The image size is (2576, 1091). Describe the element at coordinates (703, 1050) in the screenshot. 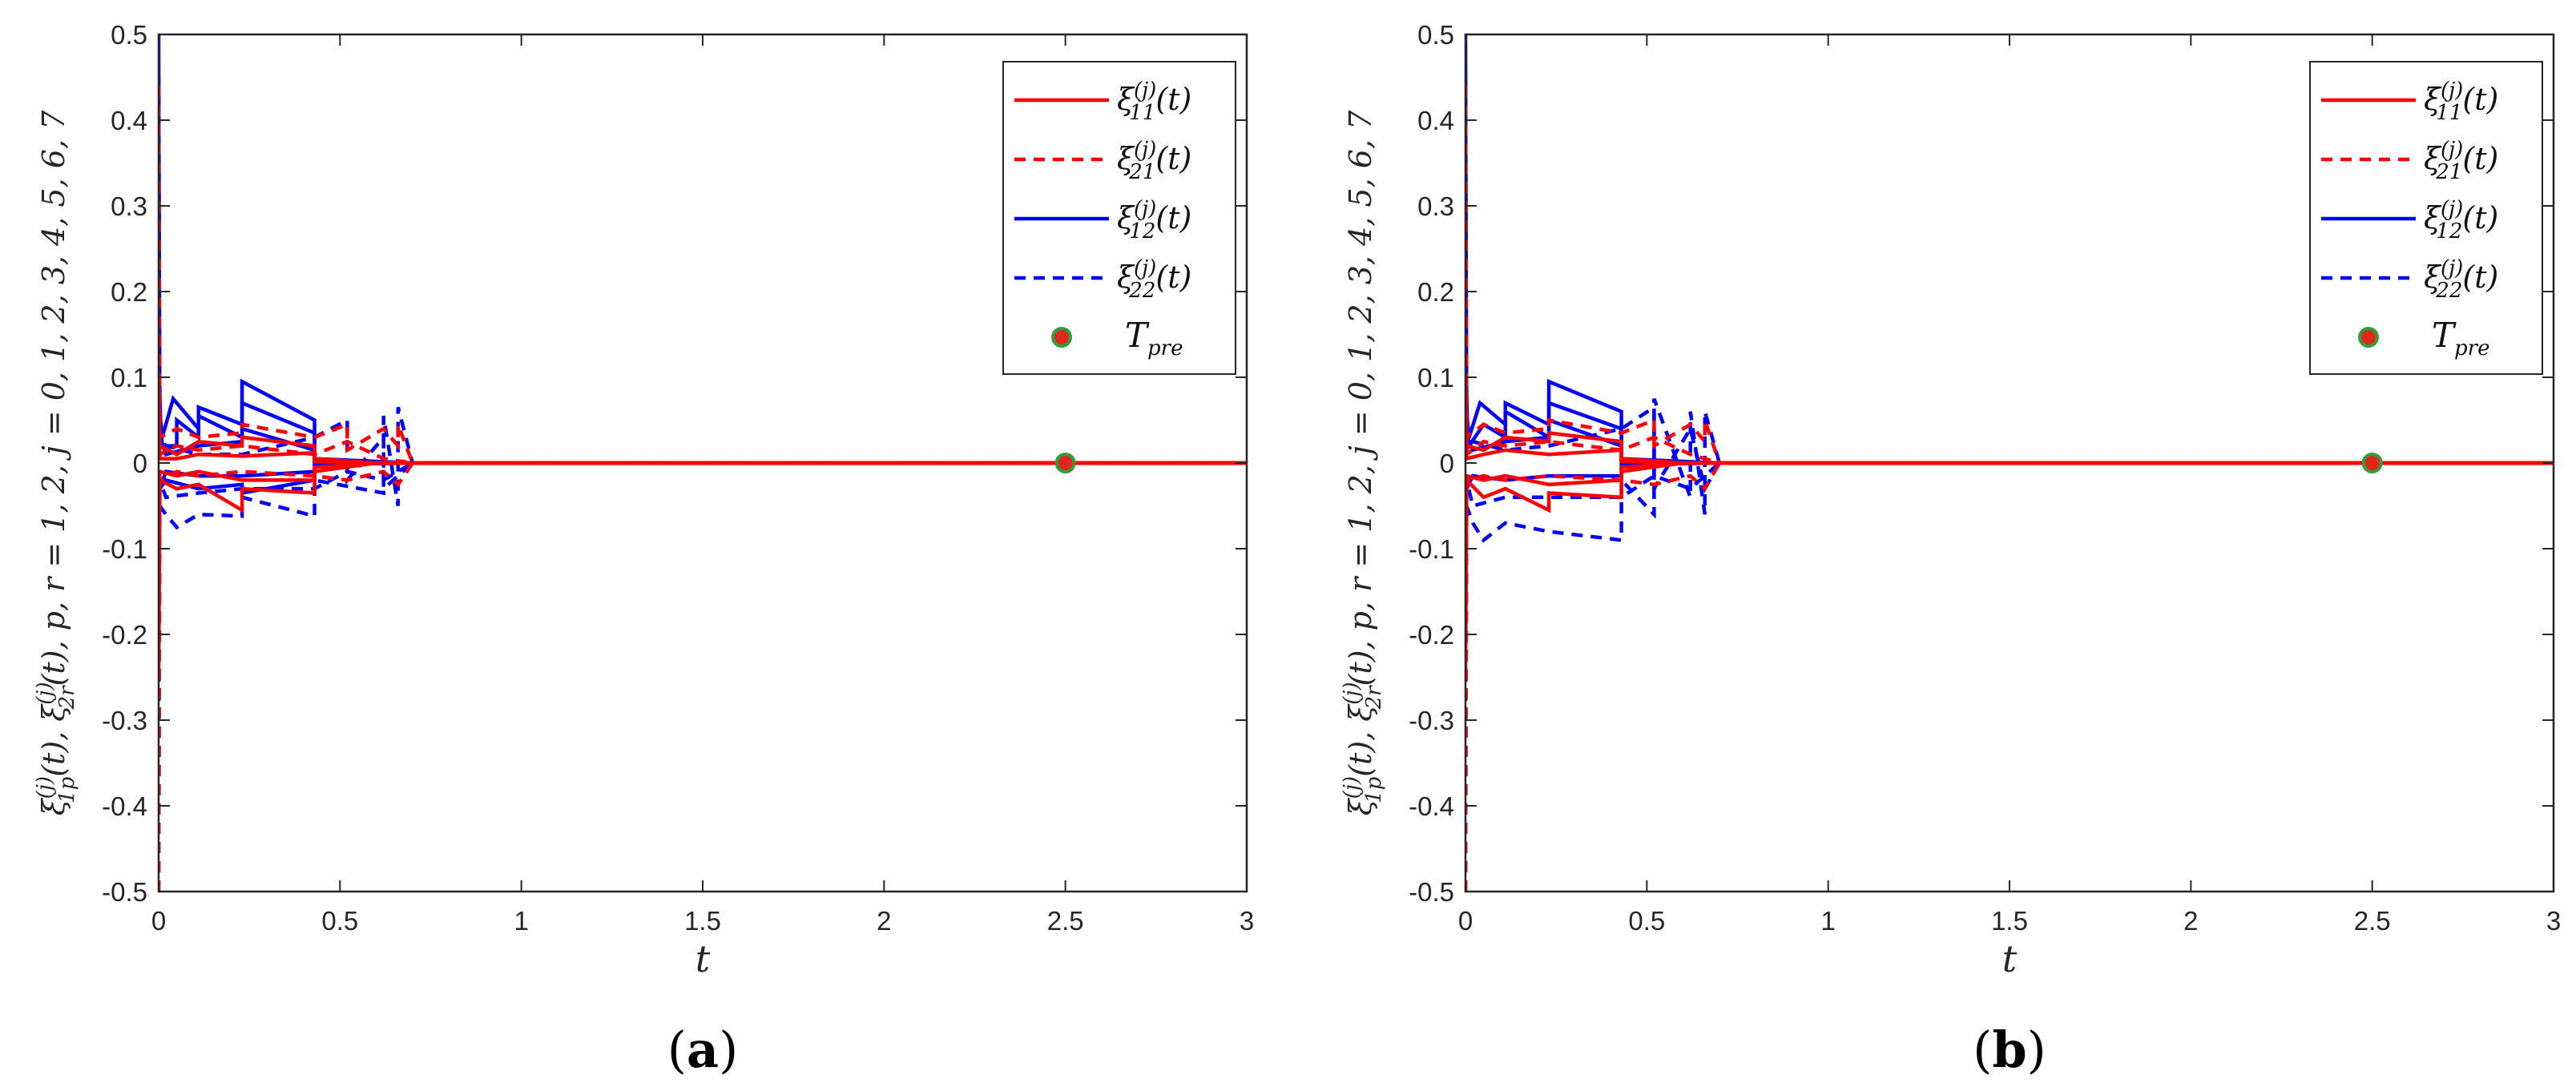

I see `panel-label: (a)` at that location.